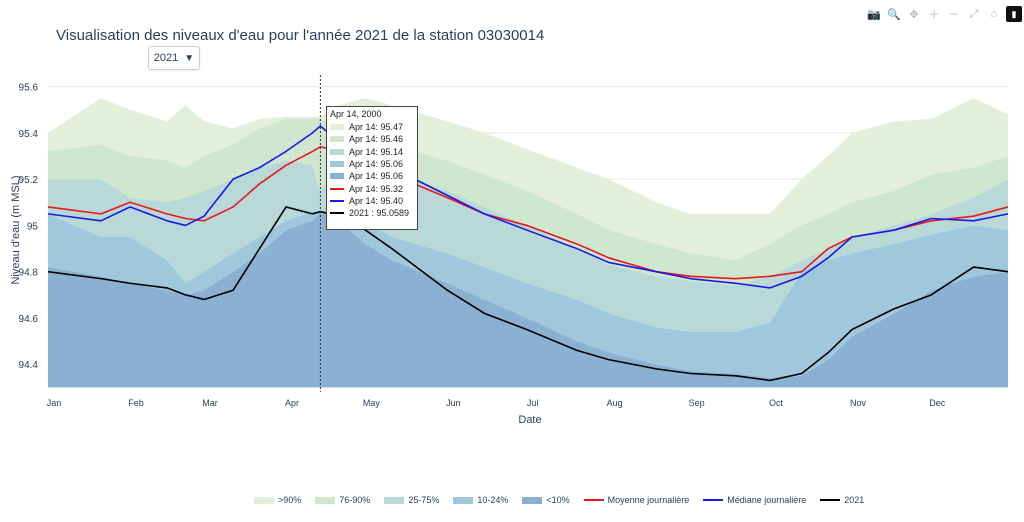  Describe the element at coordinates (496, 403) in the screenshot. I see `x-tick-labels: Jan Feb Mar Apr May Jun Jul Aug Sep Oct Nov Dec` at that location.